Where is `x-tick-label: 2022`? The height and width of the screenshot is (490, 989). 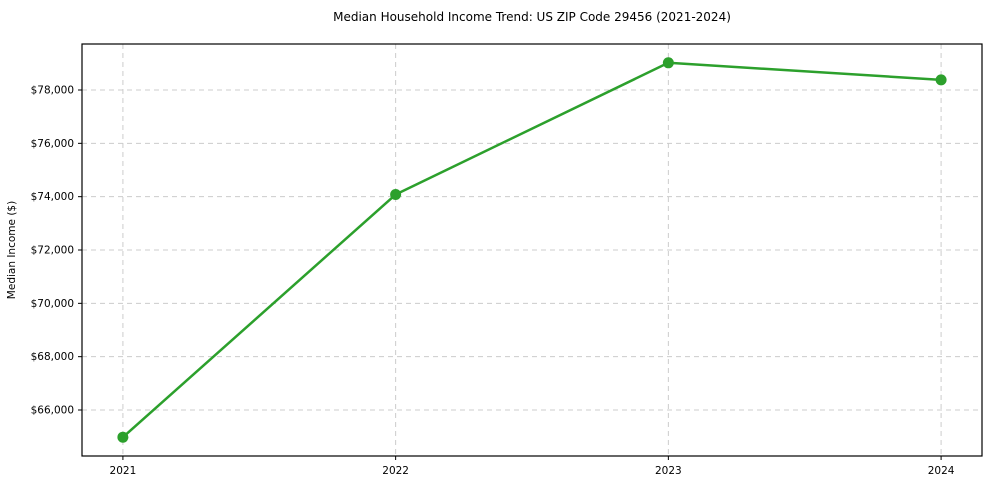
x-tick-label: 2022 is located at coordinates (395, 471).